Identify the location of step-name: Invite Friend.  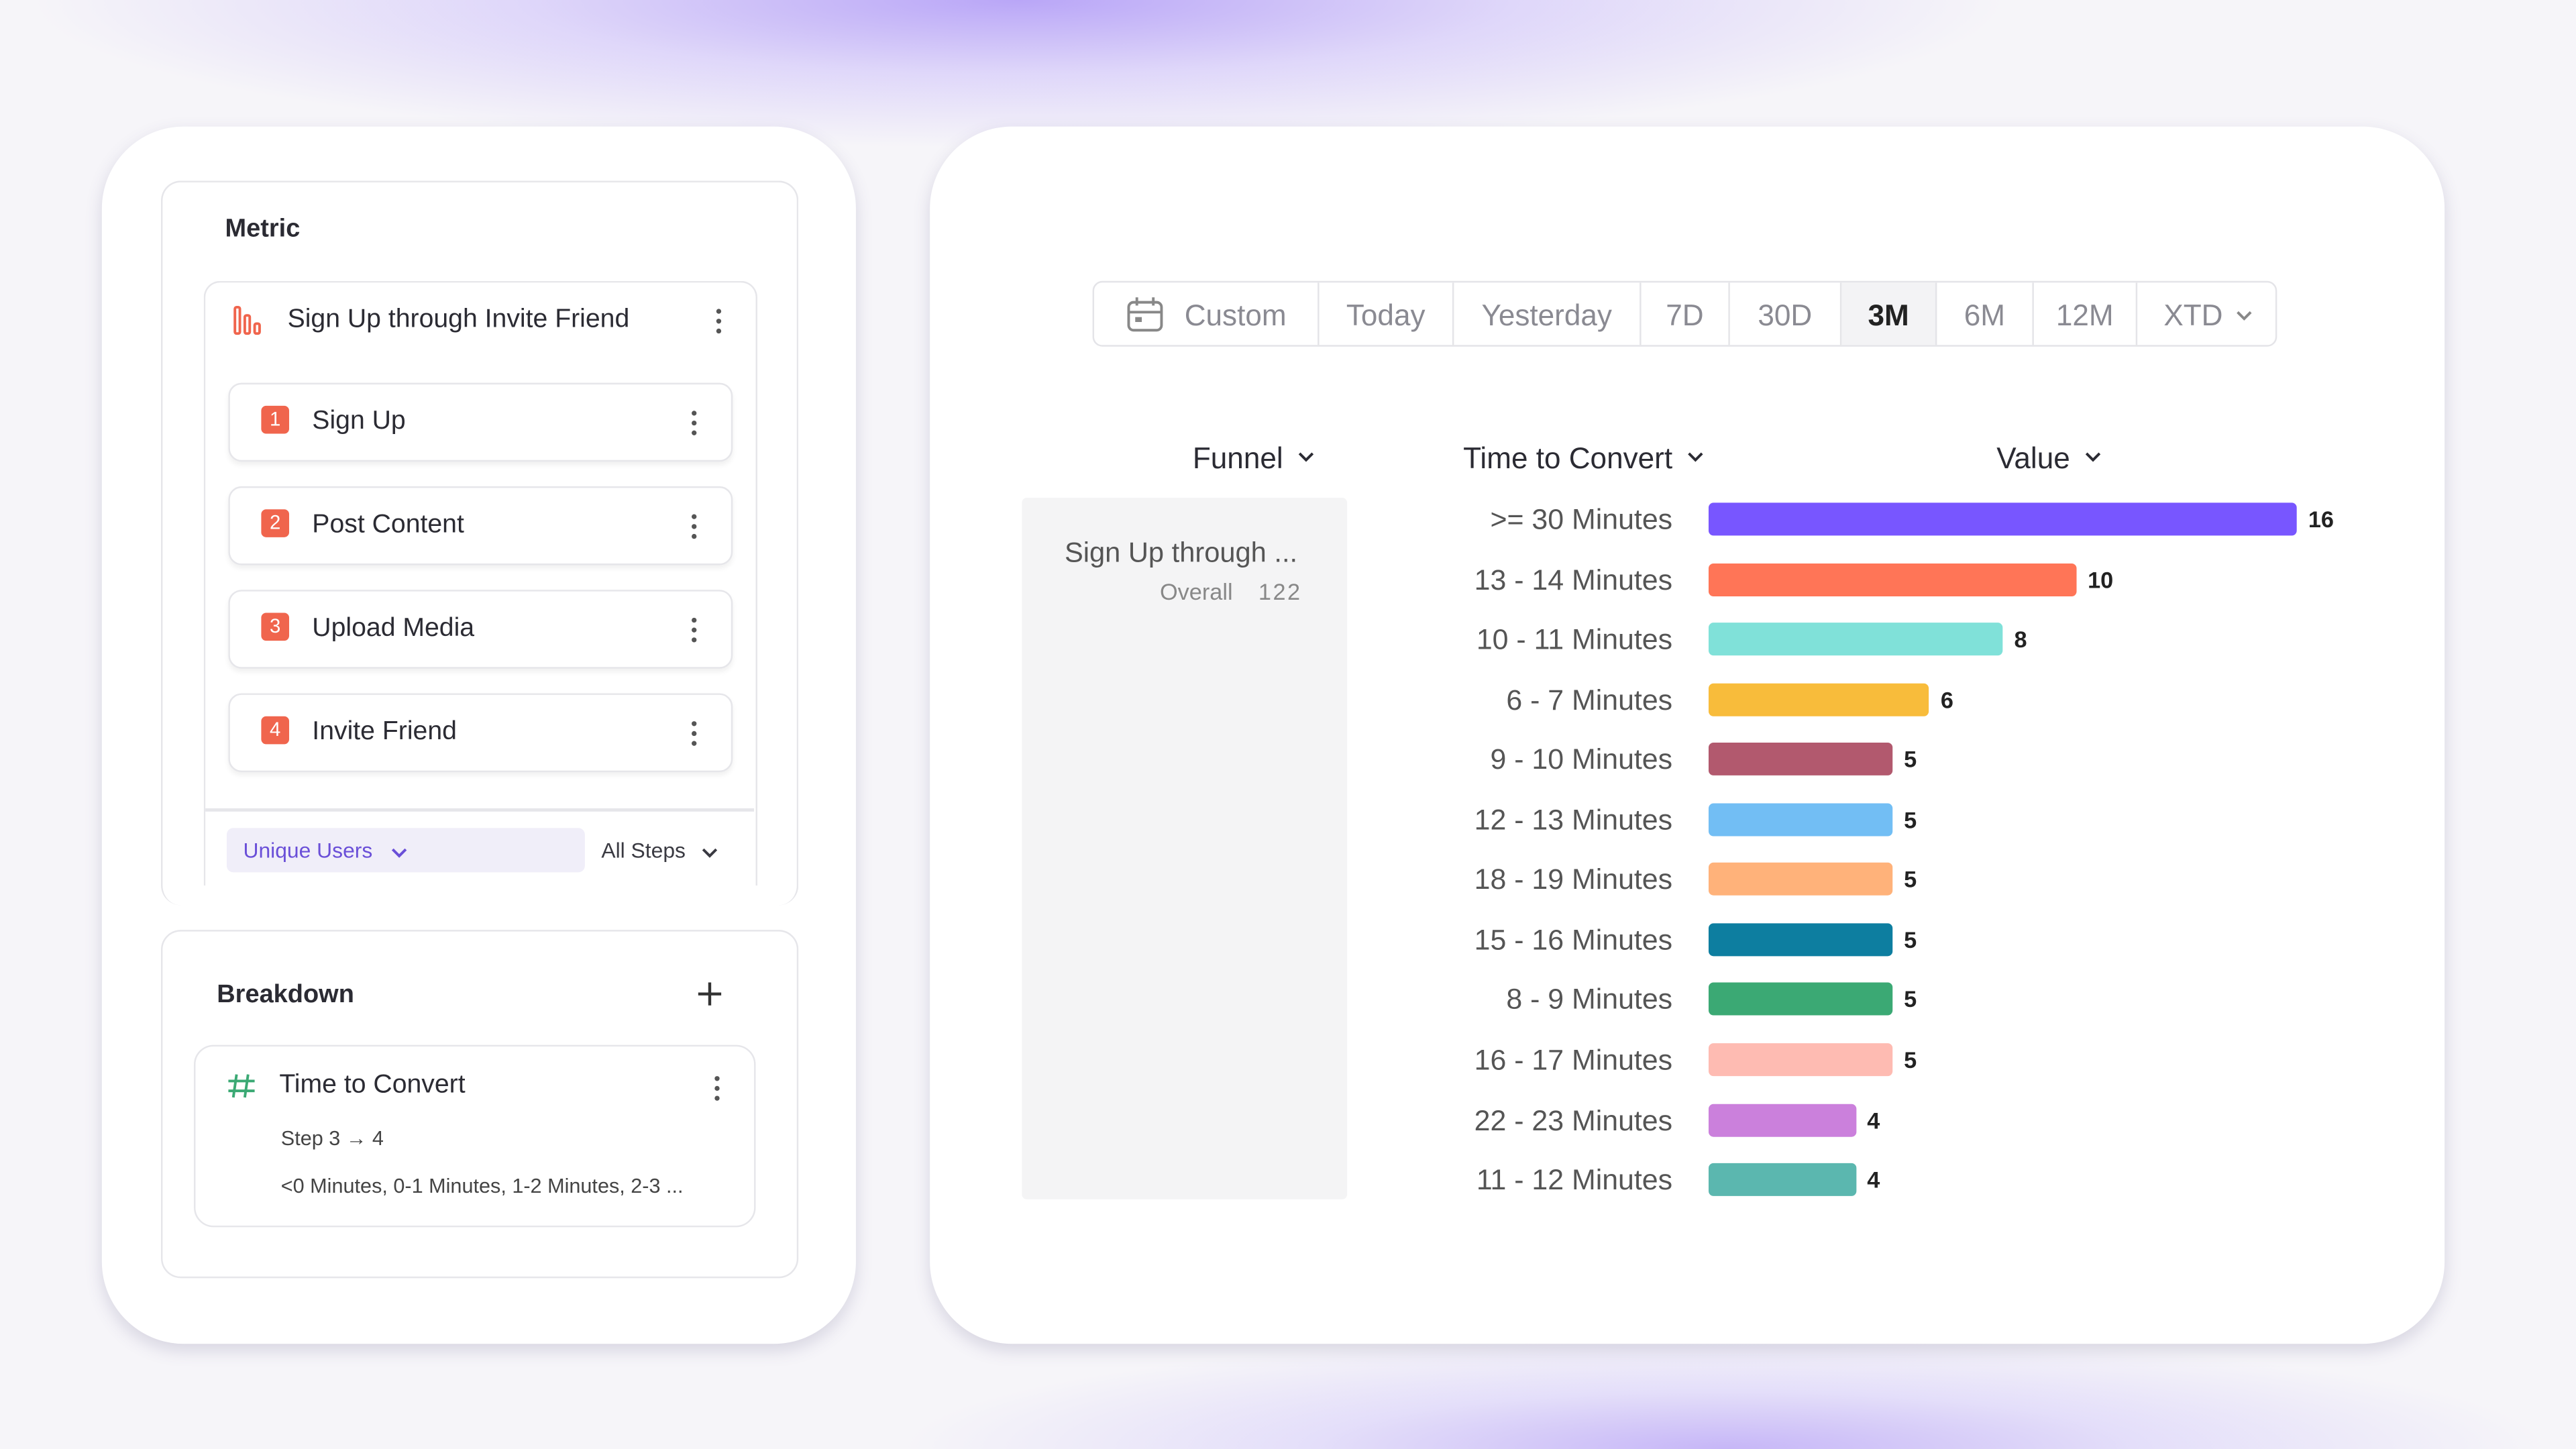
(384, 732).